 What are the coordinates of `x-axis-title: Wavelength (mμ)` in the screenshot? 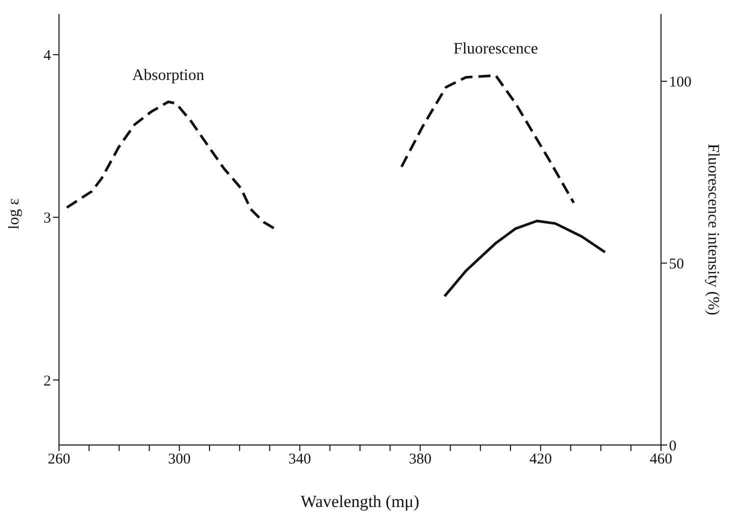 It's located at (360, 501).